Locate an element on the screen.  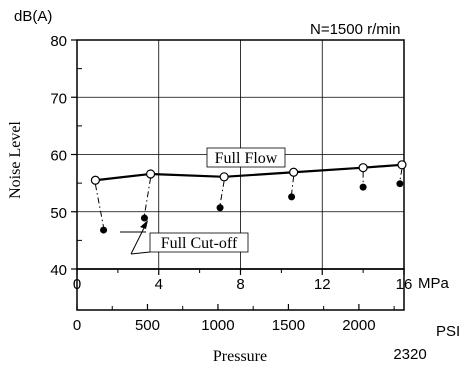
y-unit-label: dB(A) is located at coordinates (33, 16).